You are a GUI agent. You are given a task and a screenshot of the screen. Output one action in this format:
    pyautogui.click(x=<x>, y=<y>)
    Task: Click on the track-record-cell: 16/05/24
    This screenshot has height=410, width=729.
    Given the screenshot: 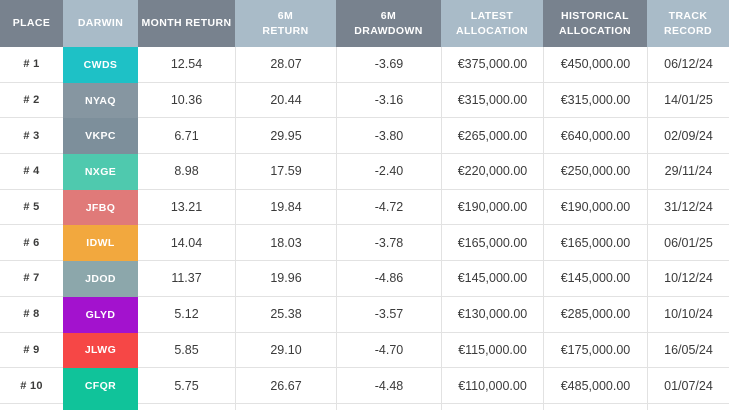 What is the action you would take?
    pyautogui.click(x=688, y=350)
    